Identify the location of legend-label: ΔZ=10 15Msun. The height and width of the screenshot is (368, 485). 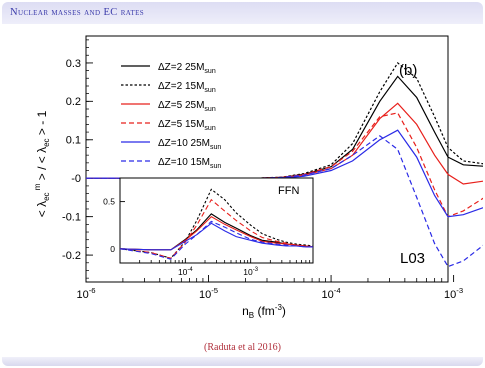
(189, 163).